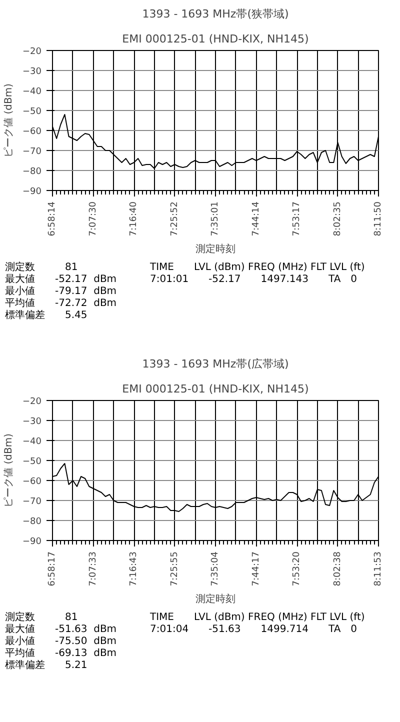  Describe the element at coordinates (254, 279) in the screenshot. I see `text: 7:01:01 -52.17 1497.143 TA 0` at that location.